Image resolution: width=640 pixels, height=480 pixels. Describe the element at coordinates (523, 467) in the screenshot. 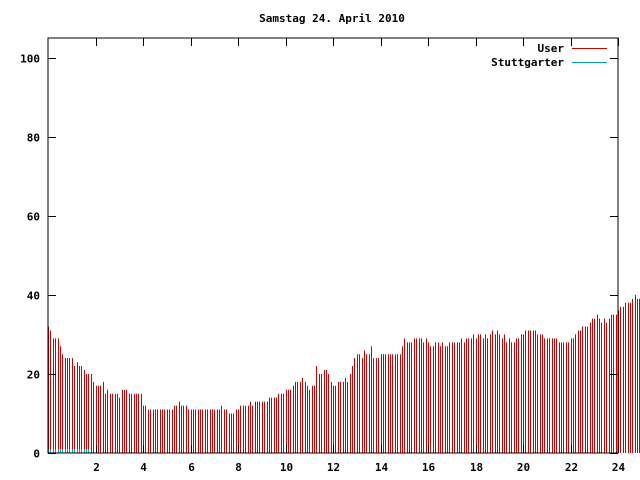

I see `x-tick-label: 20` at that location.